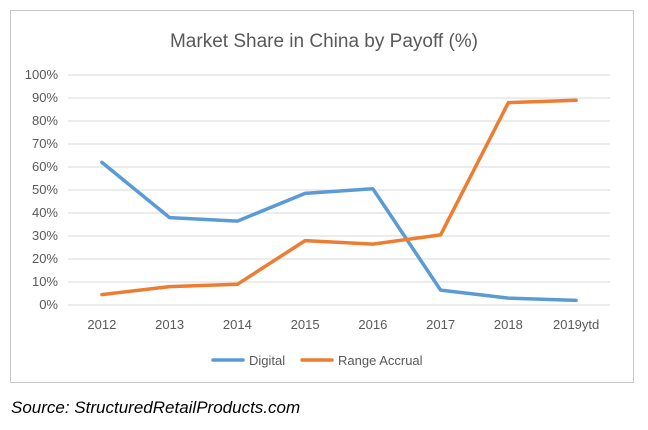 This screenshot has width=648, height=430. I want to click on y-tick-label: 50%, so click(45, 189).